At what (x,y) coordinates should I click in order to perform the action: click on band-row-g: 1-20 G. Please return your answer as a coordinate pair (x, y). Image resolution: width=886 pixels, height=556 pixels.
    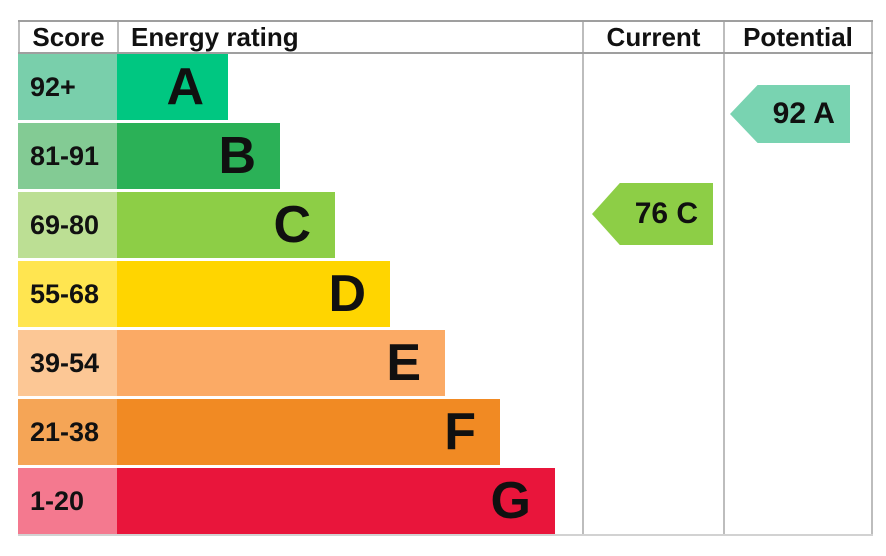
    Looking at the image, I should click on (300, 501).